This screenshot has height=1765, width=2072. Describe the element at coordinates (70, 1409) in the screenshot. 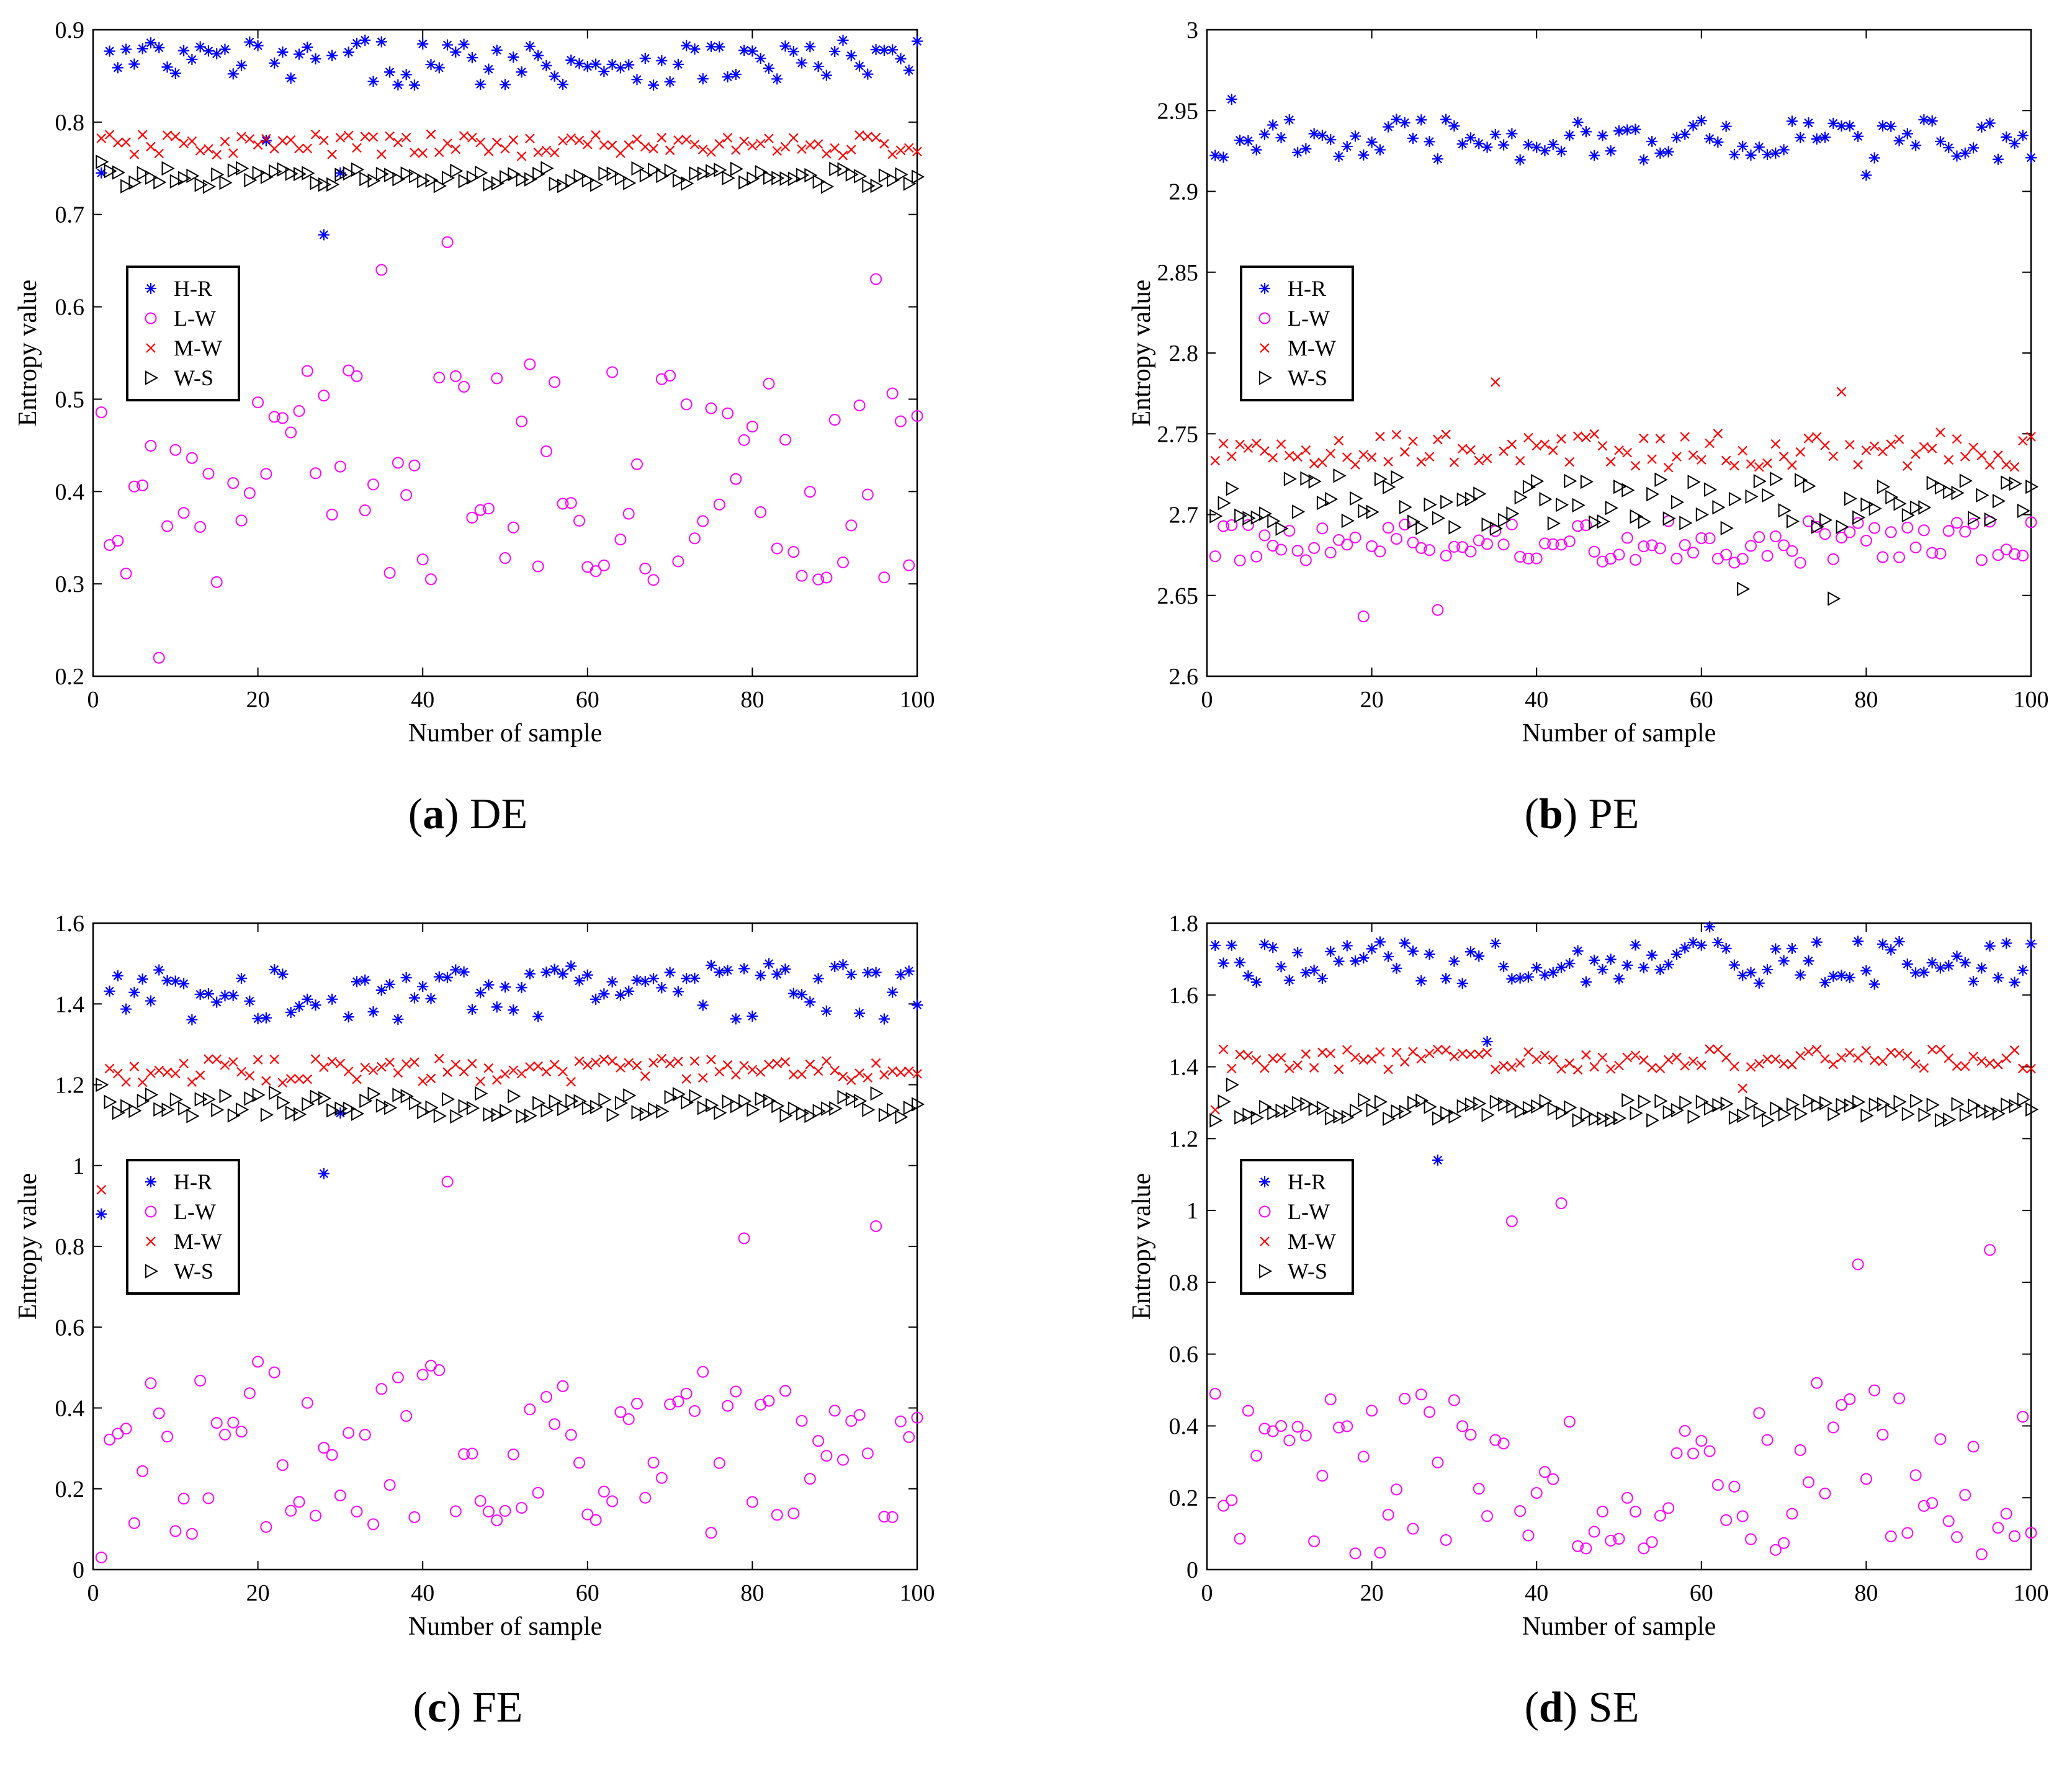

I see `y-tick-label: 0.4` at that location.